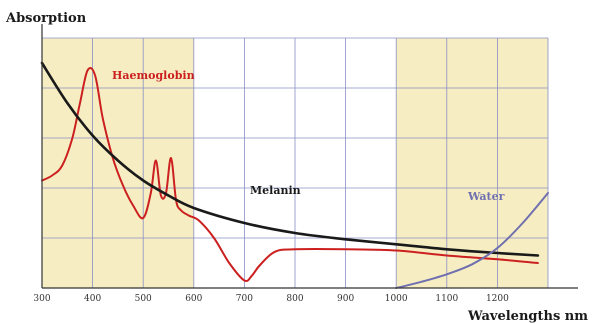 The height and width of the screenshot is (324, 594). I want to click on x-tick-label: 800, so click(294, 299).